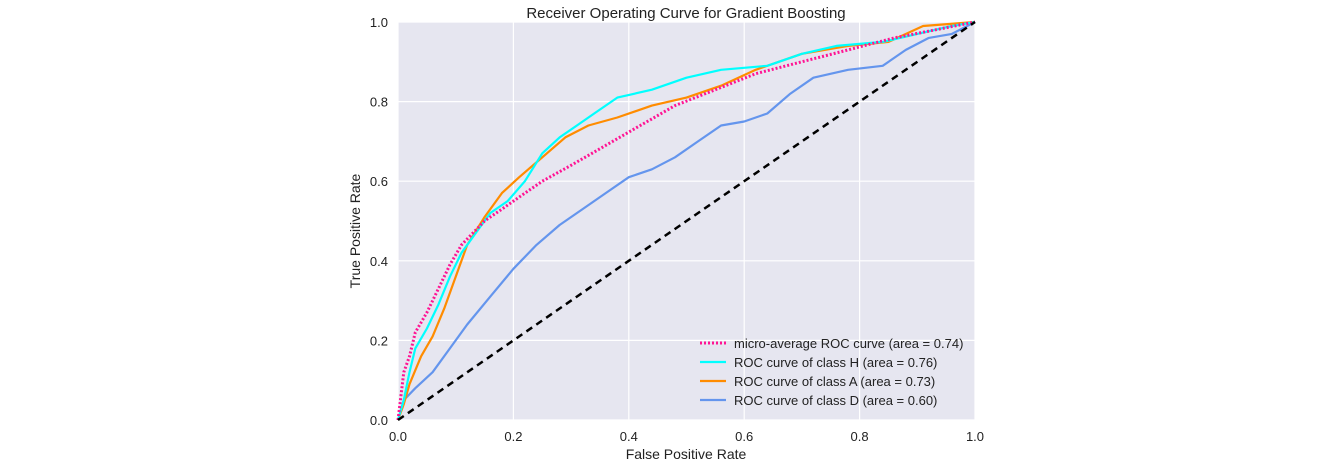 The width and height of the screenshot is (1338, 471). I want to click on y-tick-label: 1.0, so click(379, 22).